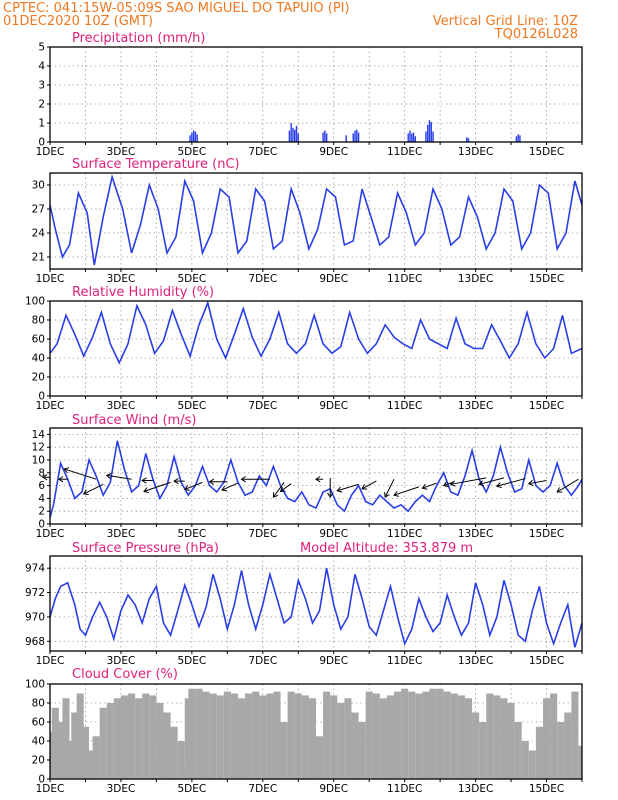  What do you see at coordinates (38, 340) in the screenshot?
I see `rh-ytick-label: 60` at bounding box center [38, 340].